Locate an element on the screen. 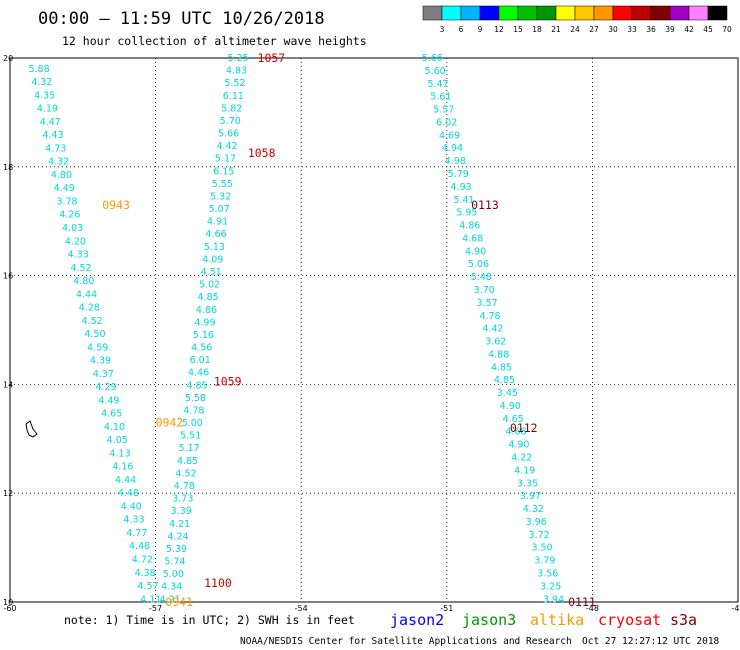  y-tick-label: 12 is located at coordinates (8, 493).